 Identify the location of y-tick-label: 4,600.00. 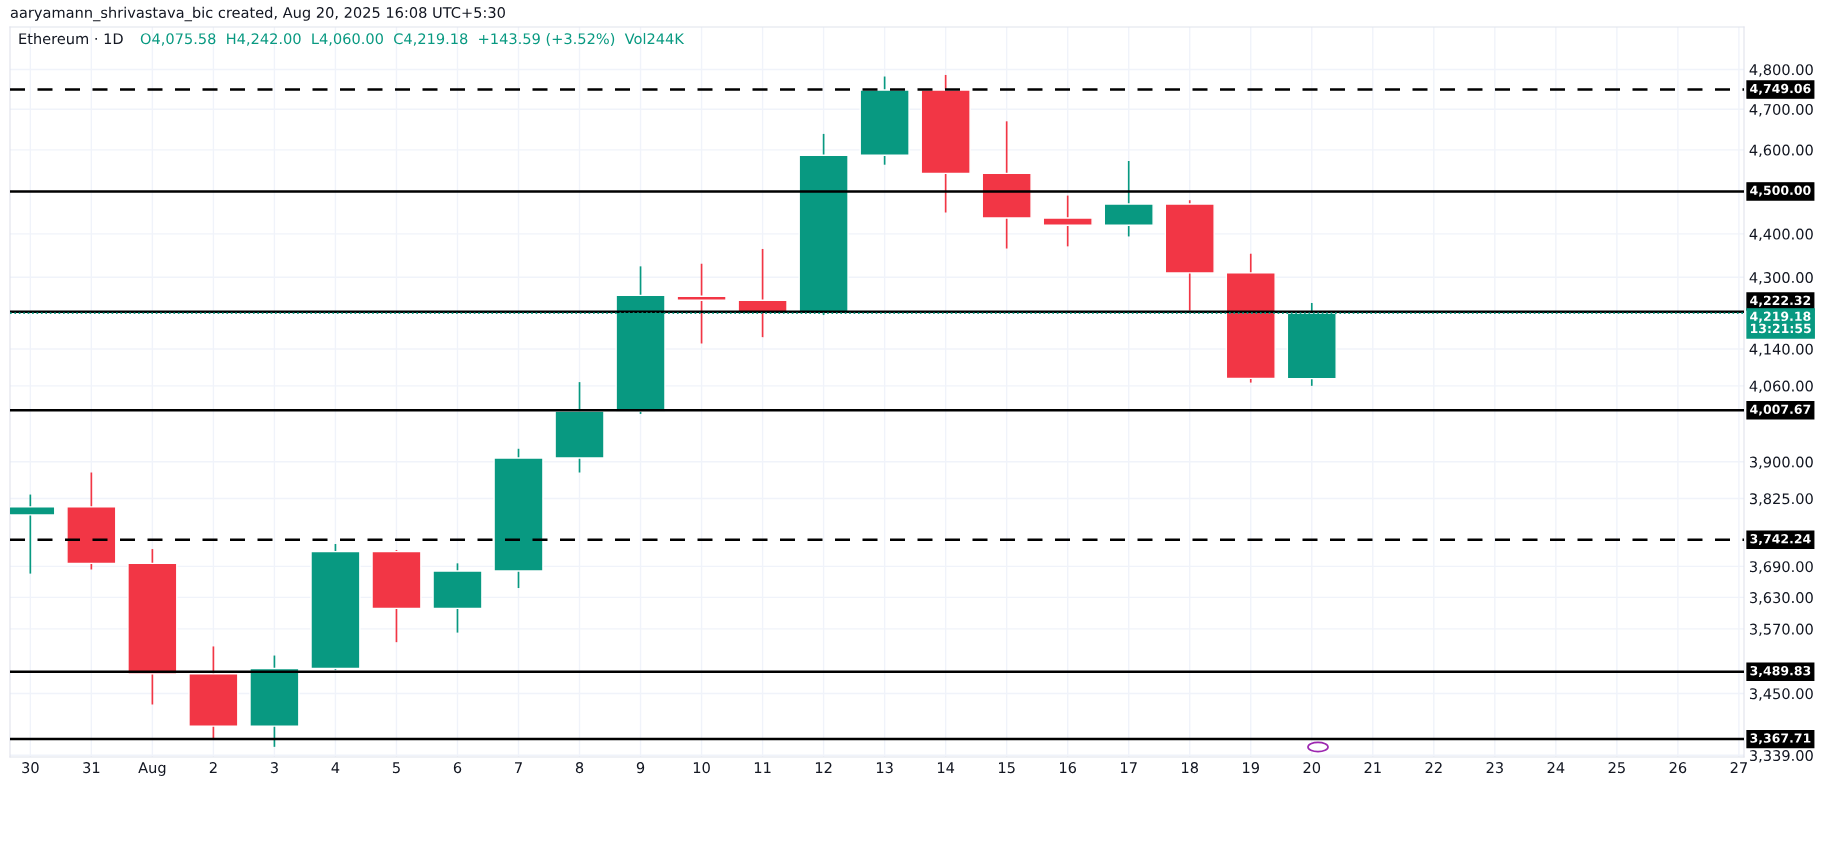
(1781, 151).